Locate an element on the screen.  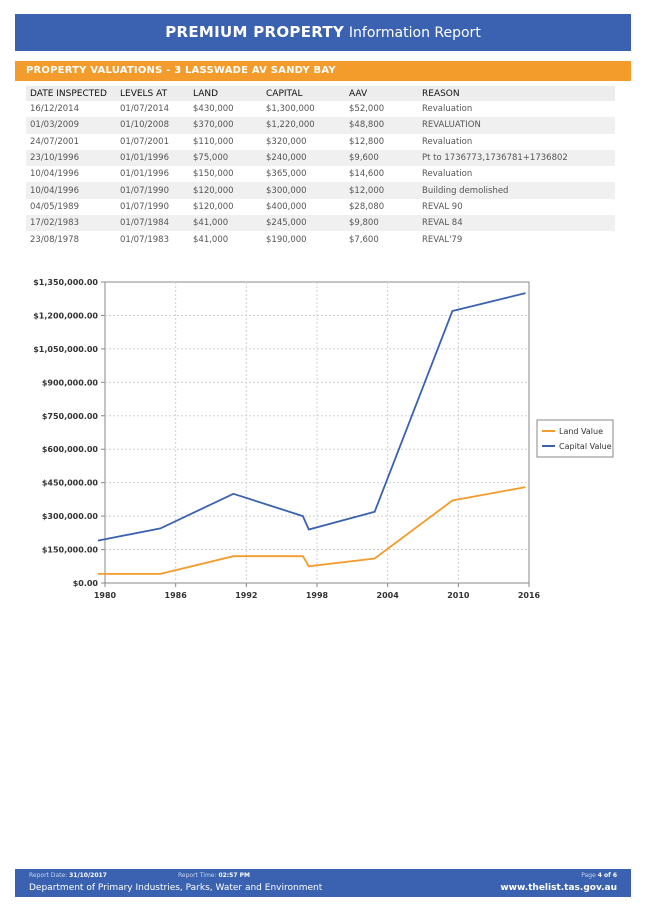
table-cell: $1,300,000 is located at coordinates (290, 109).